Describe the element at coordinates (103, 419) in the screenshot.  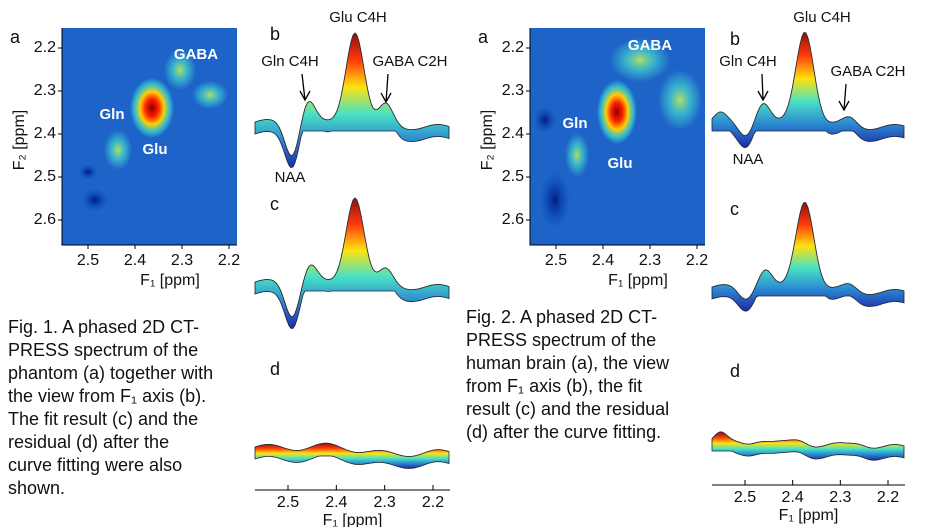
I see `caption-line: The fit result (c) and the` at that location.